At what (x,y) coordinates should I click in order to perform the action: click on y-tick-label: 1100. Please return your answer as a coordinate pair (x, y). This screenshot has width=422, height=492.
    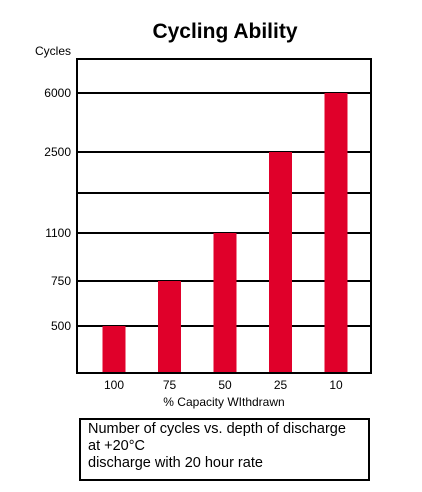
    Looking at the image, I should click on (58, 233).